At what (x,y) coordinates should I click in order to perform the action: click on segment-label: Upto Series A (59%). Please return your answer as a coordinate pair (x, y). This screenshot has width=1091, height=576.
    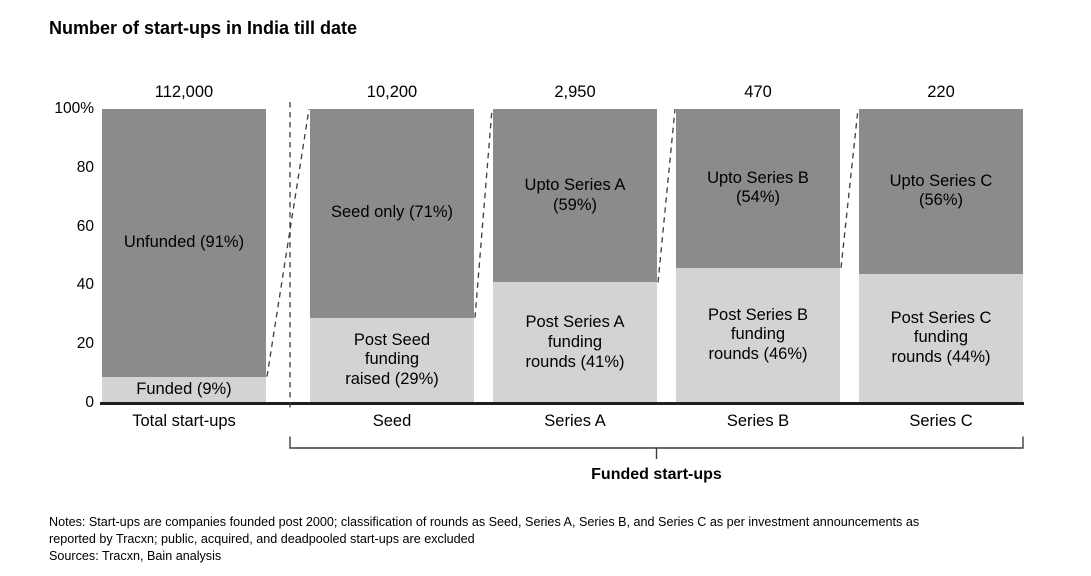
    Looking at the image, I should click on (575, 194).